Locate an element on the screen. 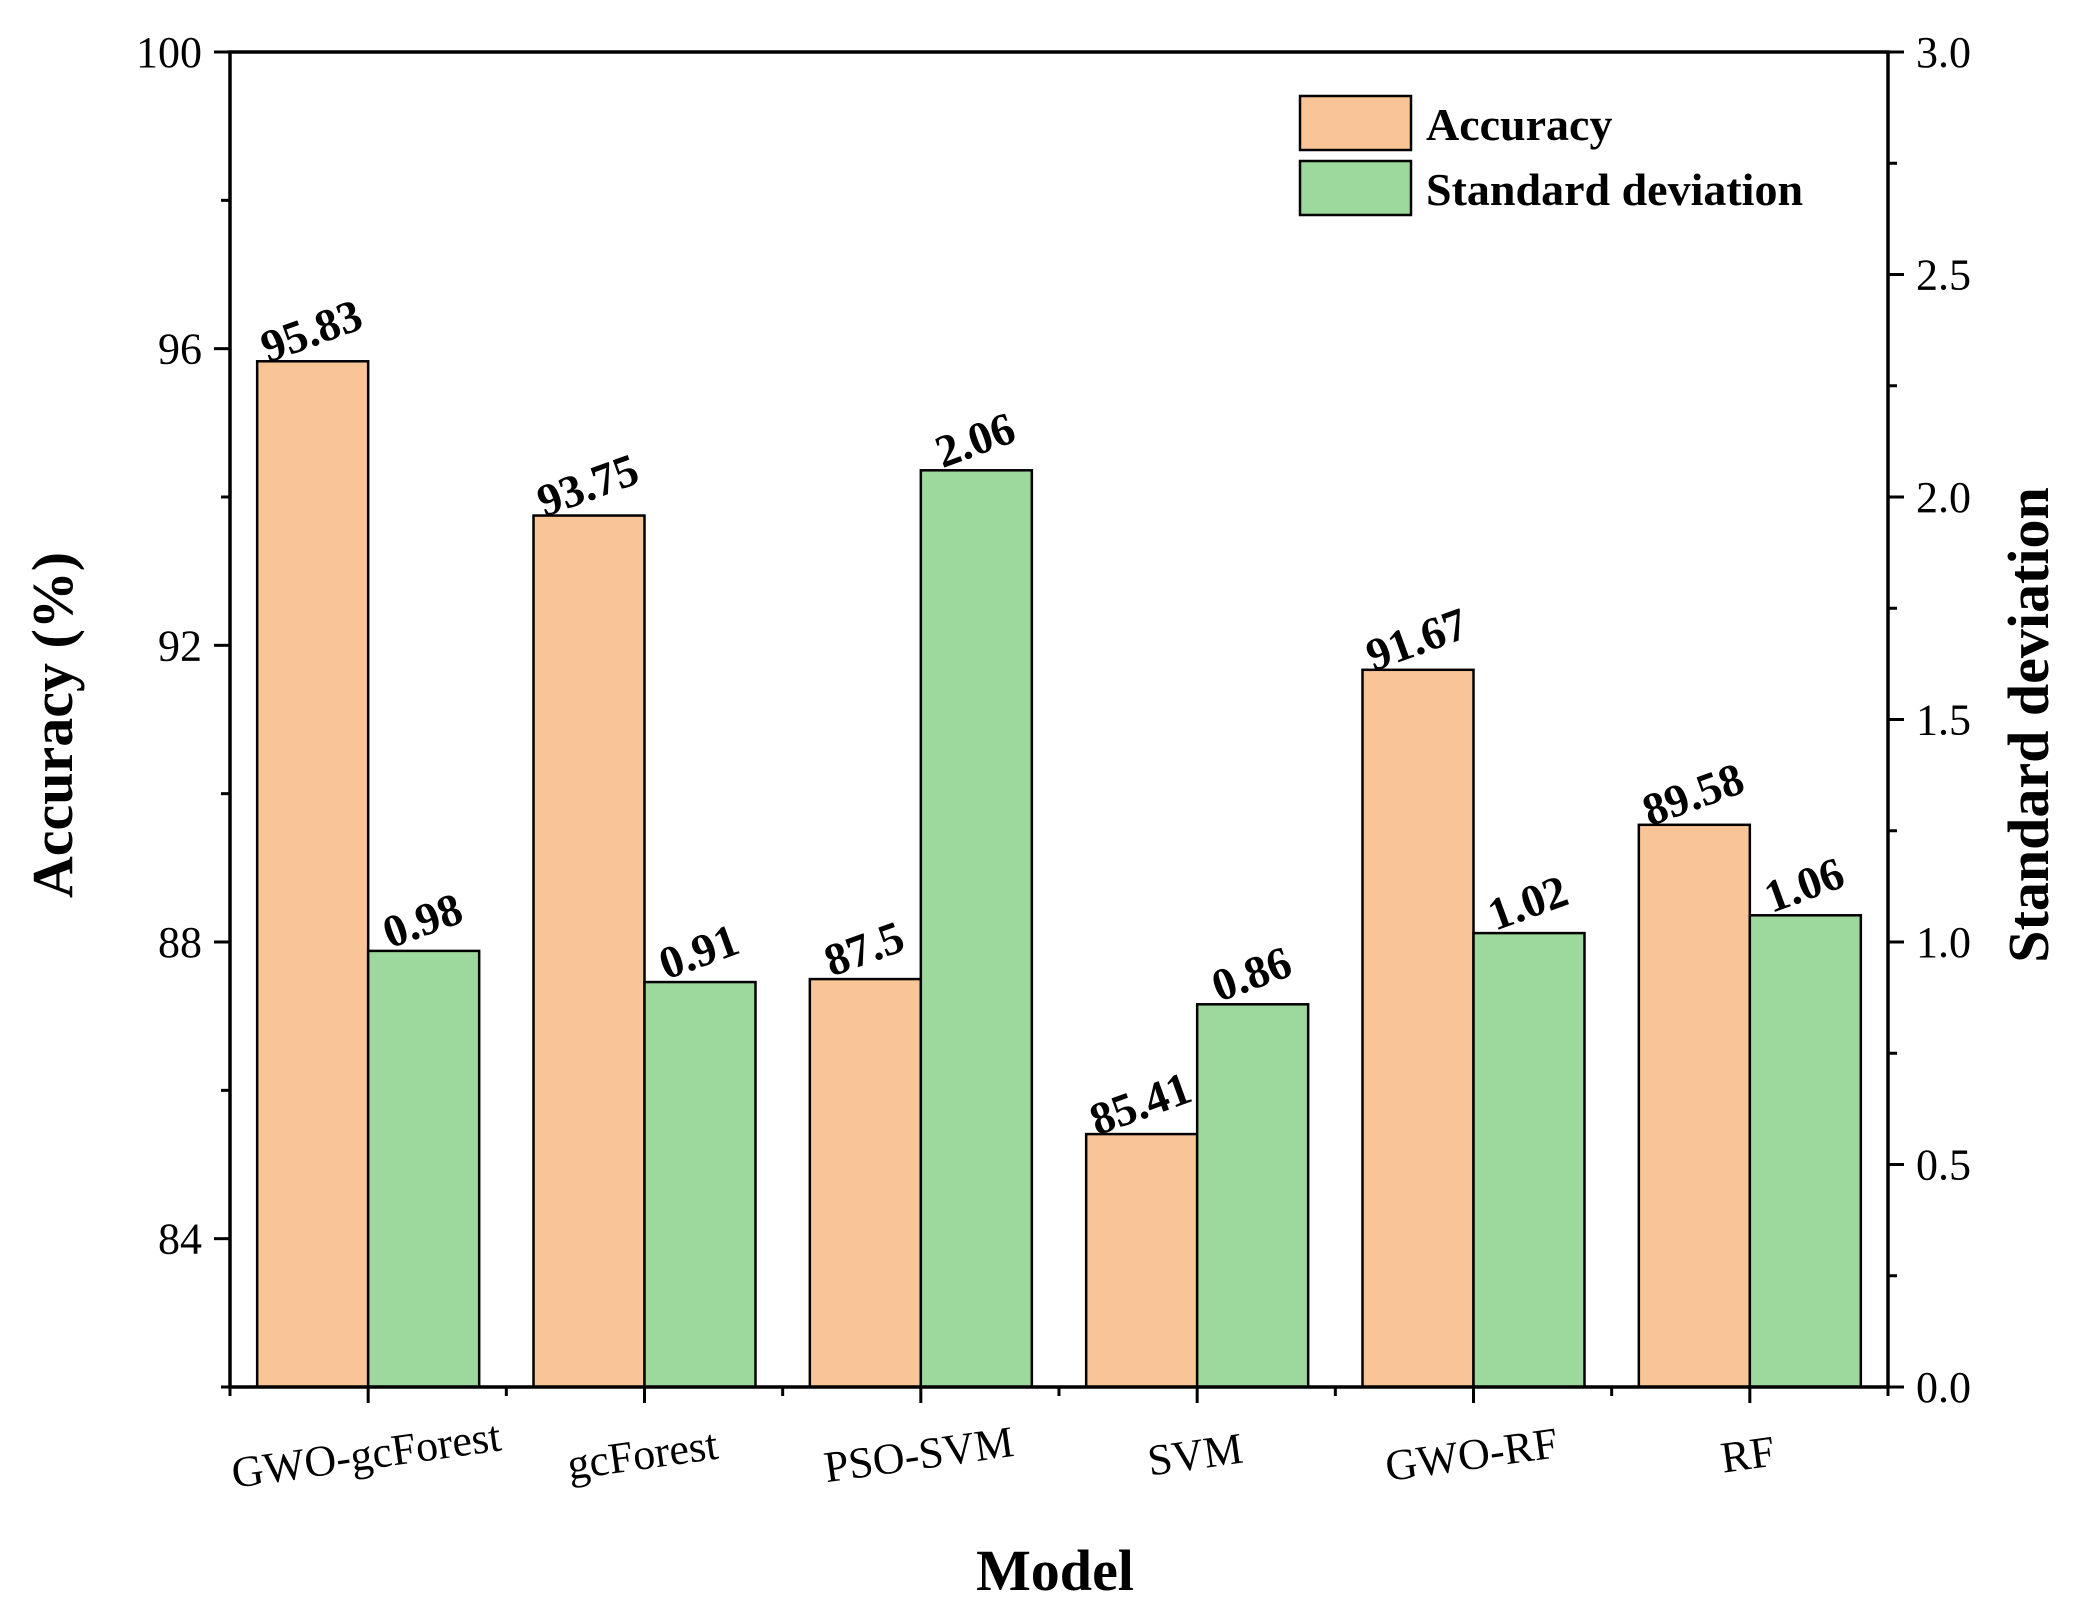  x-tick-label-svm: SVM is located at coordinates (1195, 1455).